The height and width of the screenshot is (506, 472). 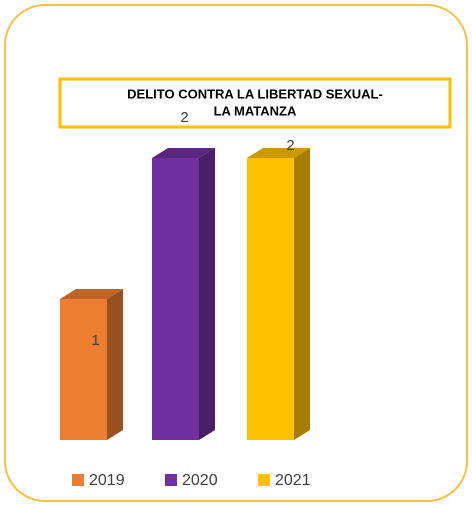 I want to click on legend-label: 2021, so click(x=293, y=480).